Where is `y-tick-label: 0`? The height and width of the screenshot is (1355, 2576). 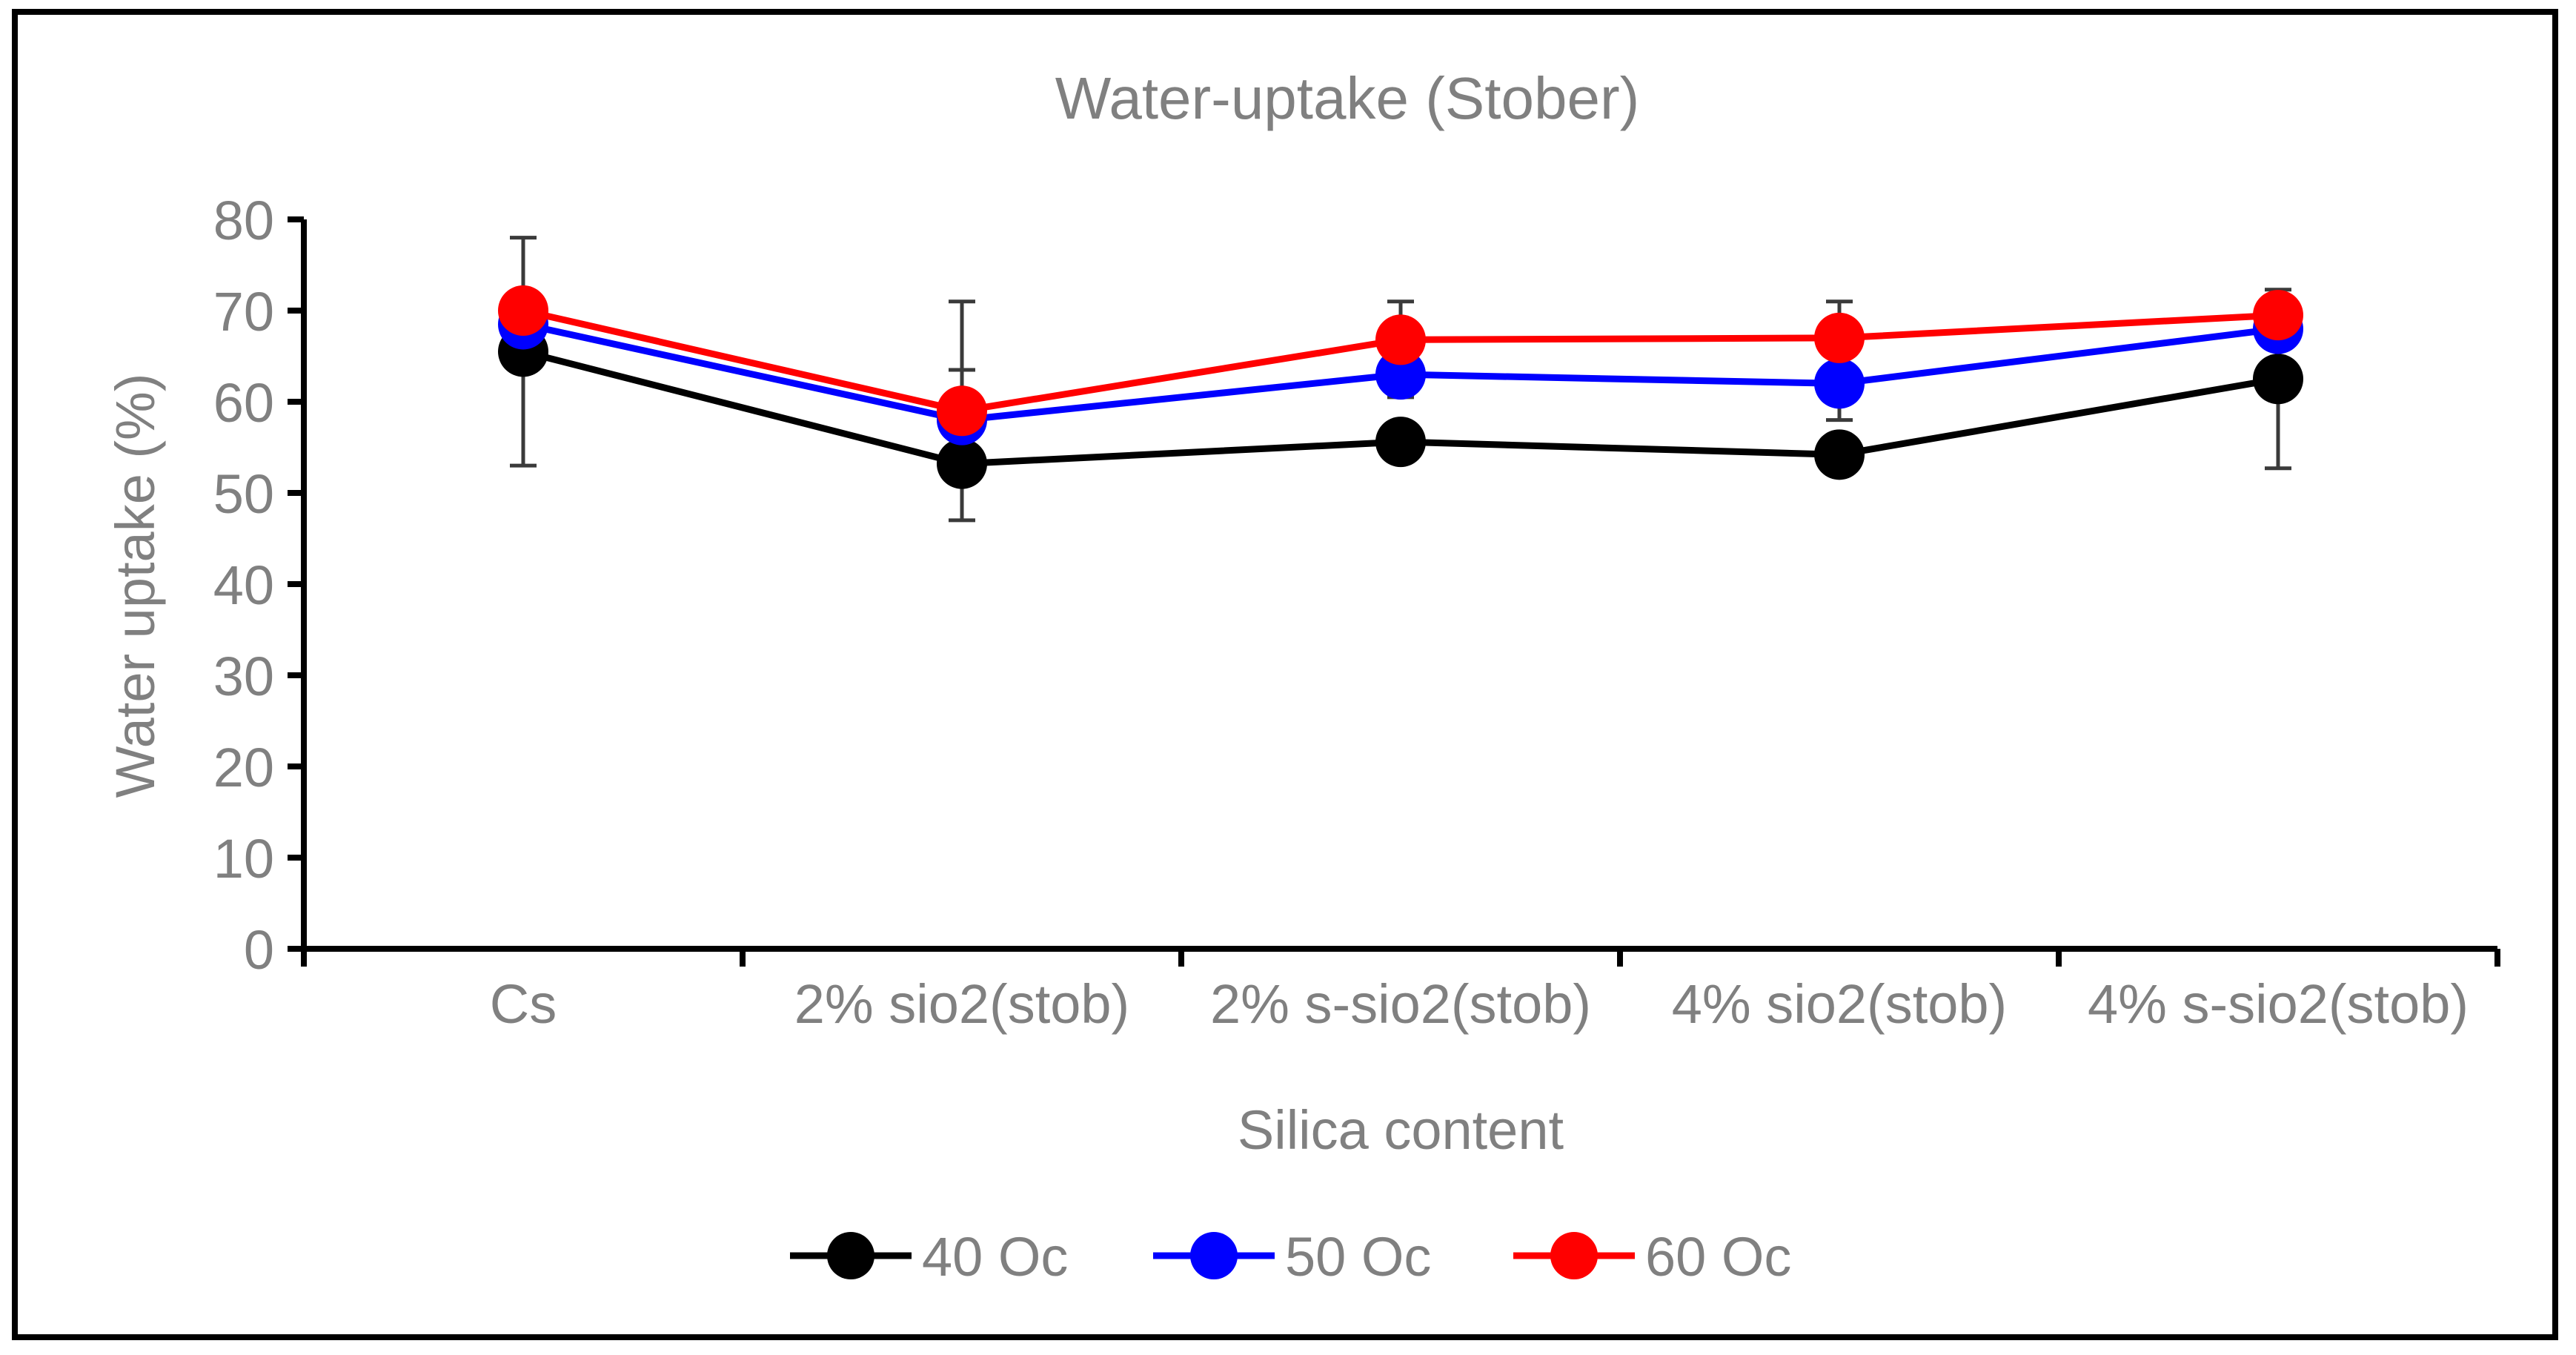
y-tick-label: 0 is located at coordinates (259, 950).